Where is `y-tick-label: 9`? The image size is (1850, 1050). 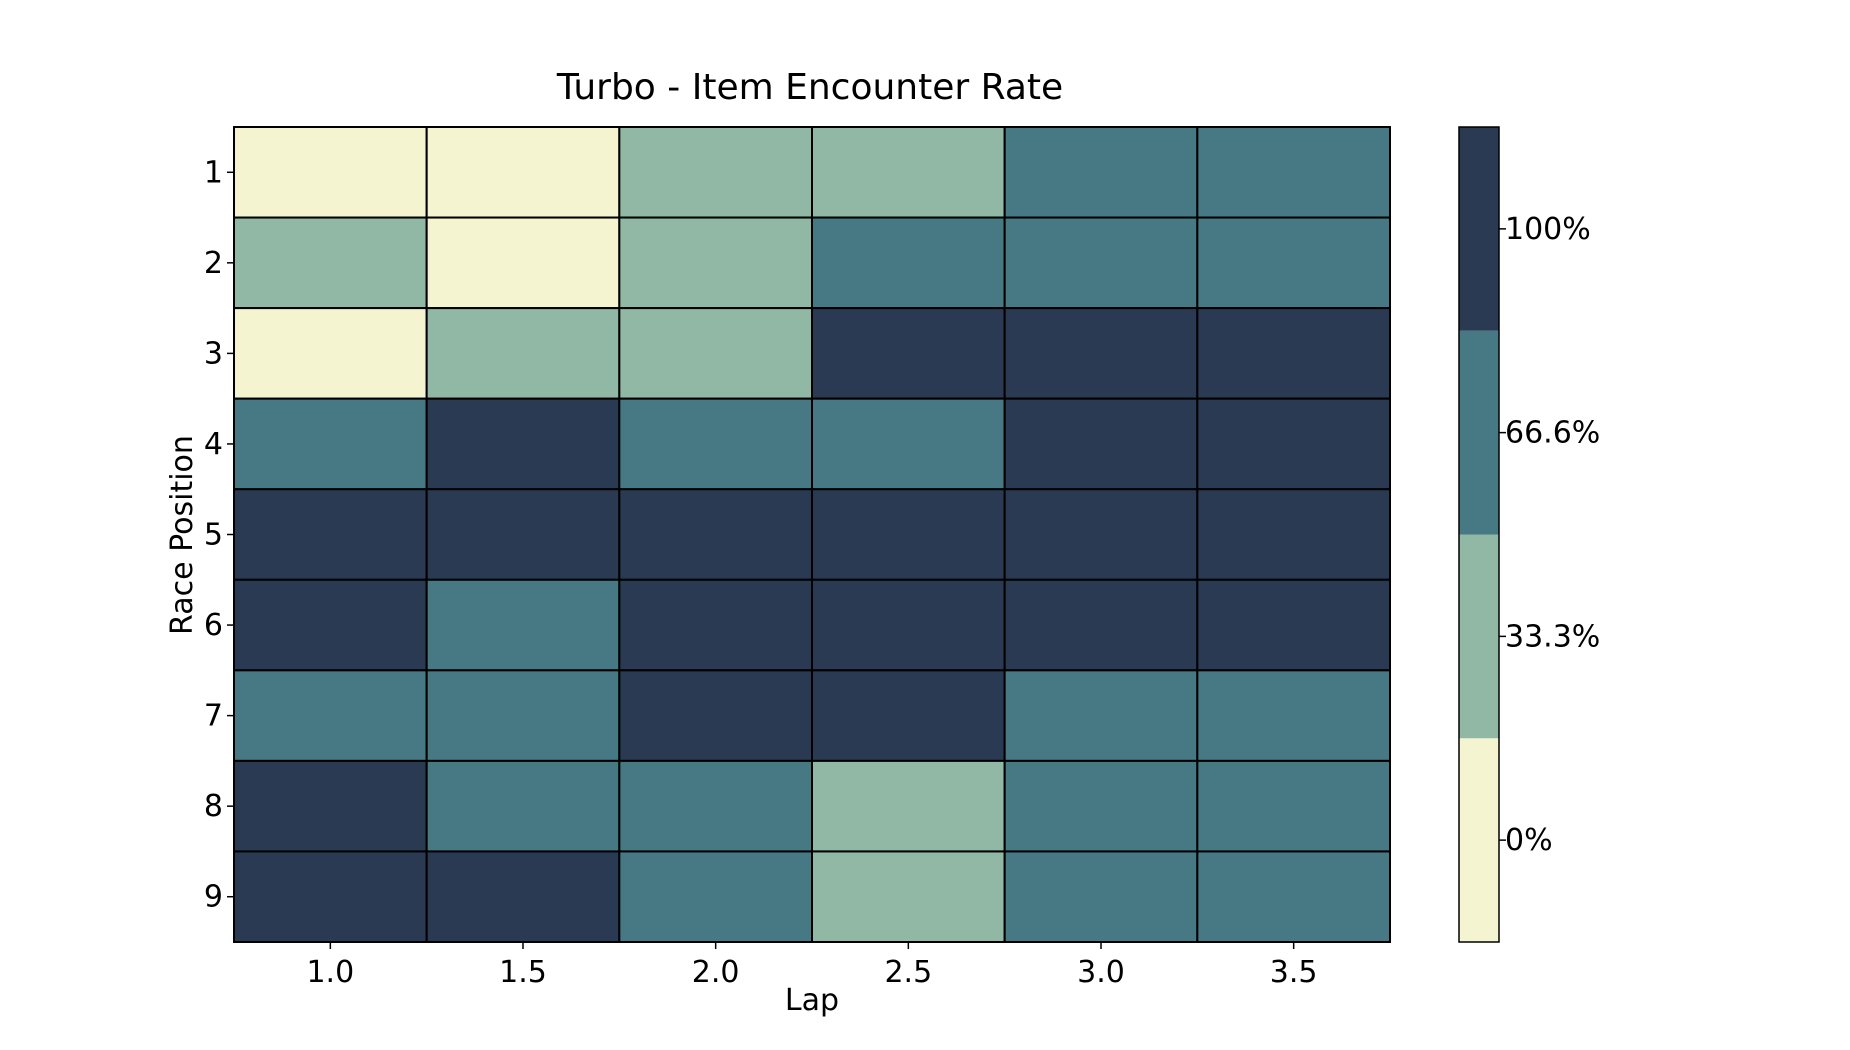
y-tick-label: 9 is located at coordinates (213, 897).